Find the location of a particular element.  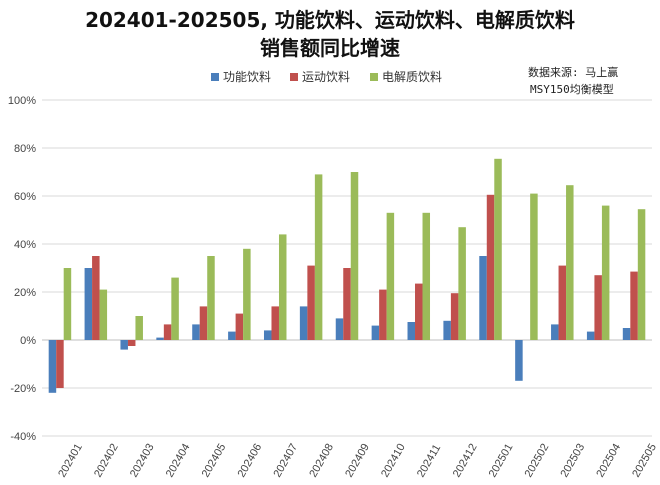

y-tick-label: 0% is located at coordinates (28, 341).